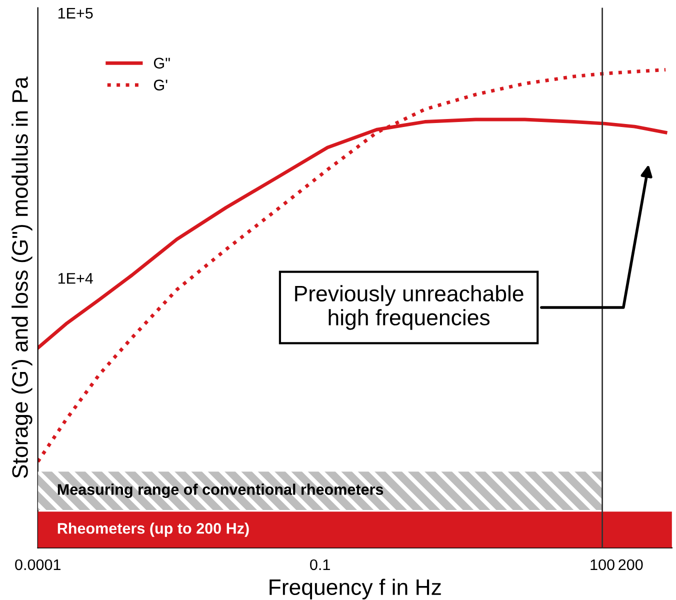  Describe the element at coordinates (320, 564) in the screenshot. I see `x-tick-label: 0.1` at that location.